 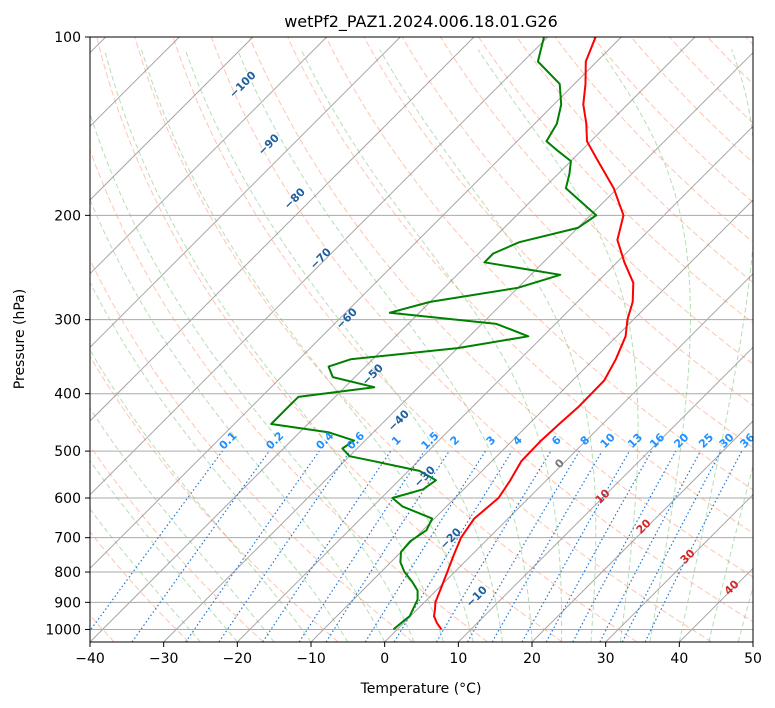 What do you see at coordinates (67, 38) in the screenshot?
I see `y-tick-label: 100` at bounding box center [67, 38].